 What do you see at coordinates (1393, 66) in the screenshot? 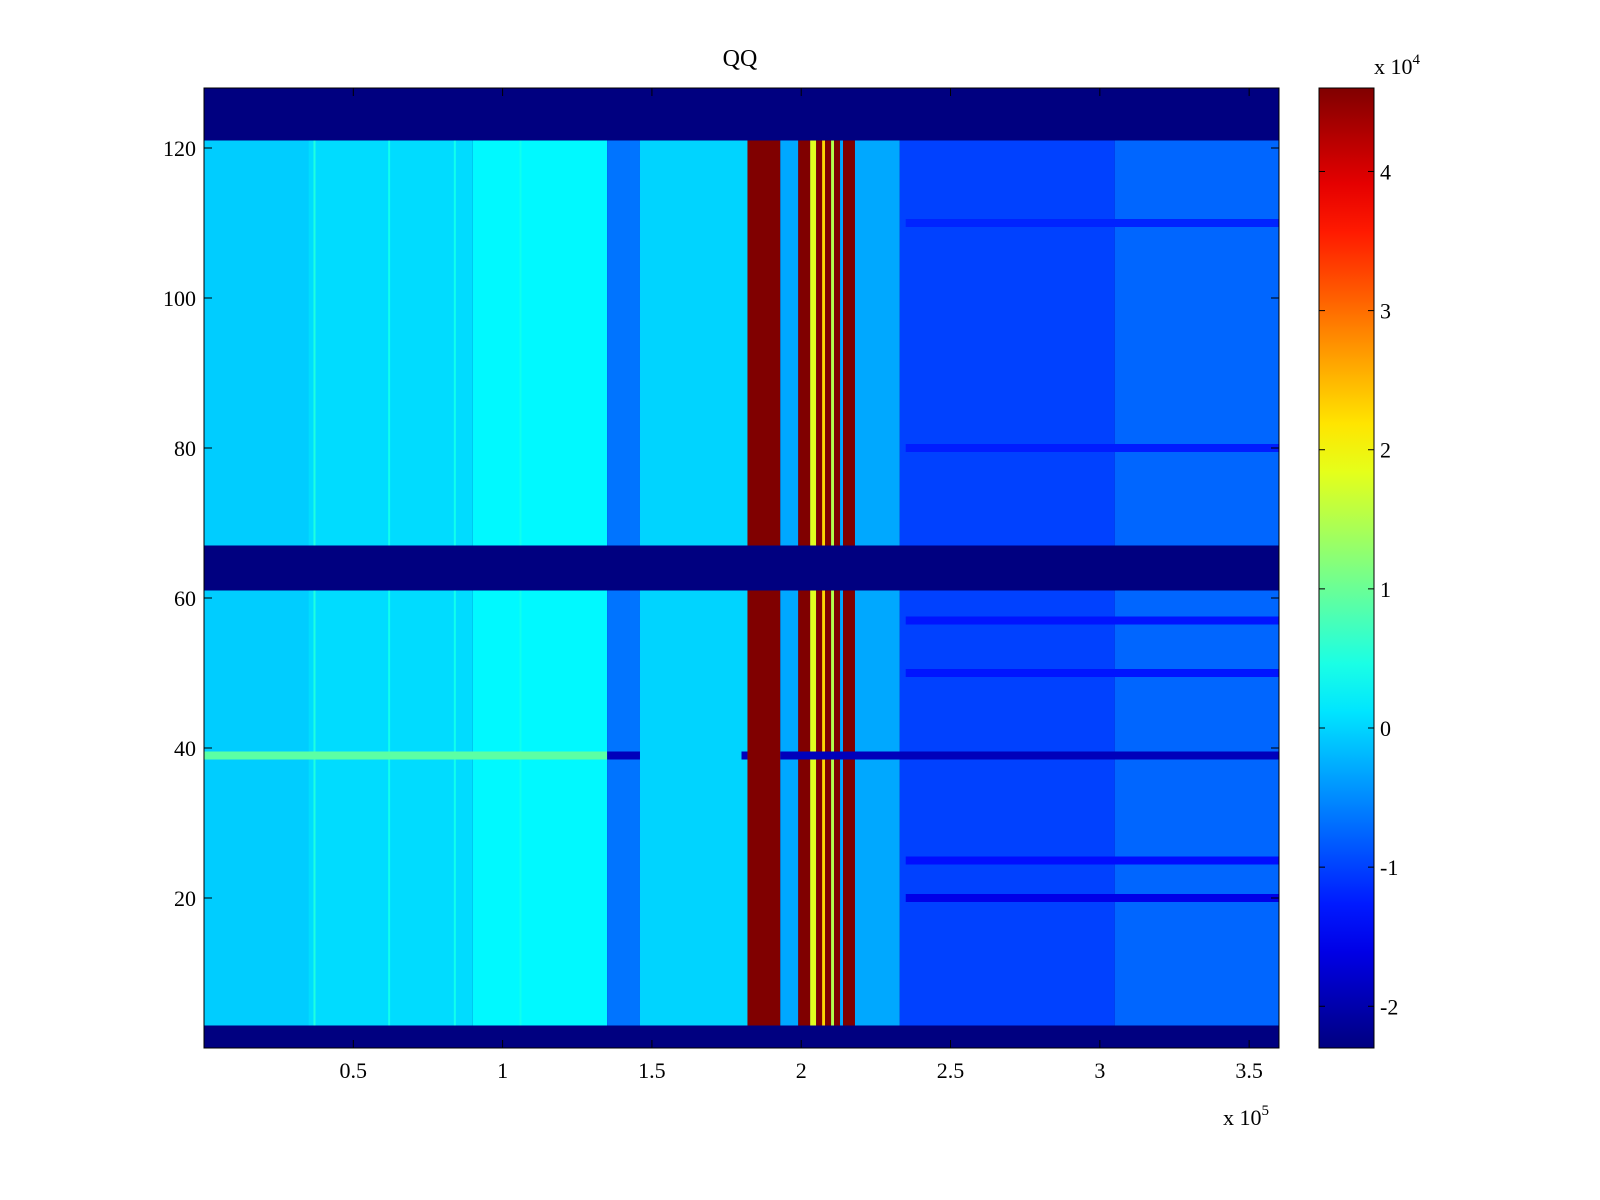
I see `colorbar-multiplier-base: x 10` at bounding box center [1393, 66].